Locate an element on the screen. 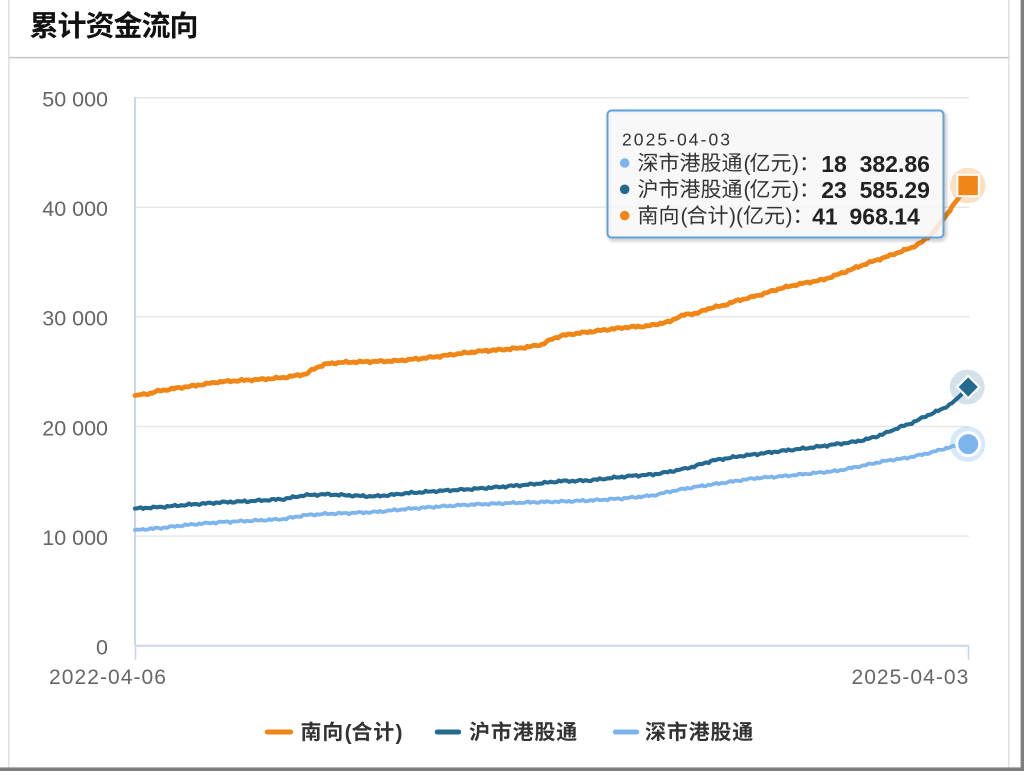  svg-text: 50 000 is located at coordinates (75, 100).